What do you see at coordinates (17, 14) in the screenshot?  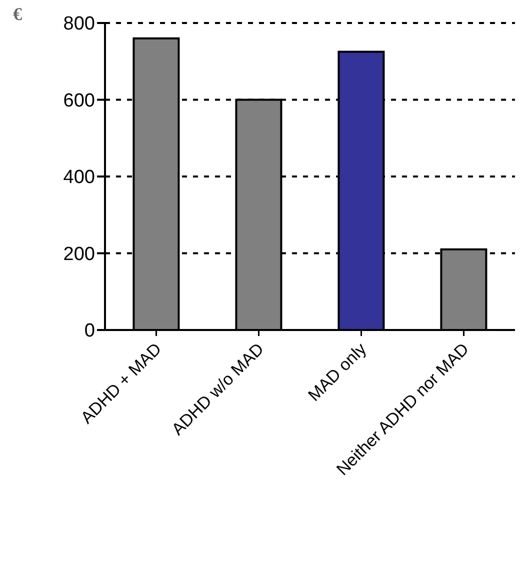 I see `y-axis-title: €` at bounding box center [17, 14].